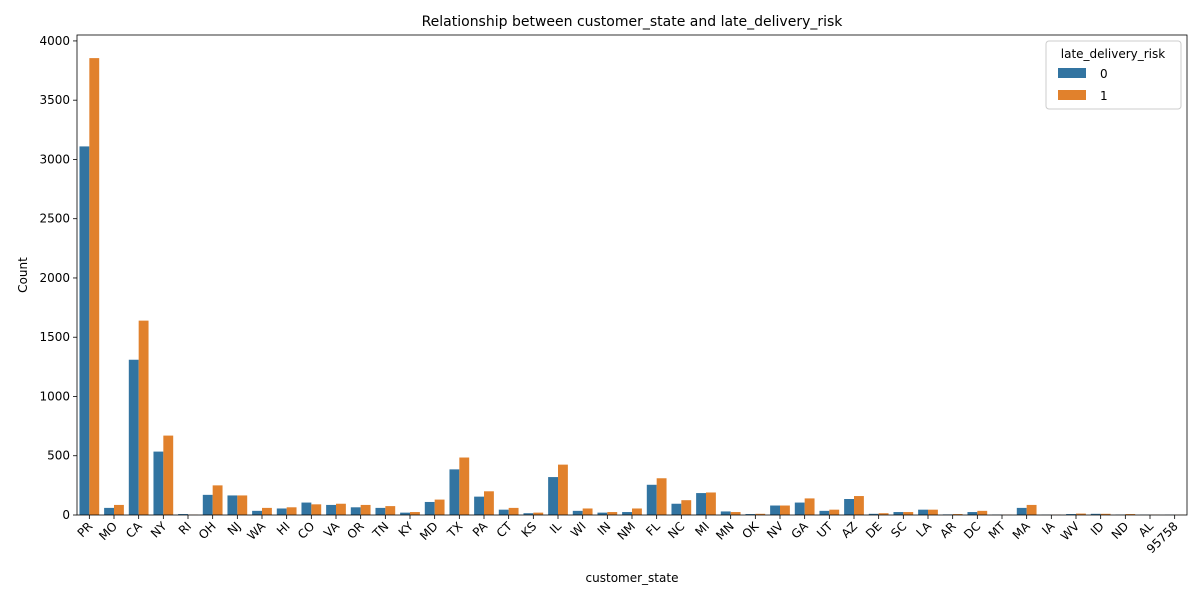 This screenshot has width=1200, height=600. What do you see at coordinates (355, 530) in the screenshot?
I see `x-tick-label-OR: OR` at bounding box center [355, 530].